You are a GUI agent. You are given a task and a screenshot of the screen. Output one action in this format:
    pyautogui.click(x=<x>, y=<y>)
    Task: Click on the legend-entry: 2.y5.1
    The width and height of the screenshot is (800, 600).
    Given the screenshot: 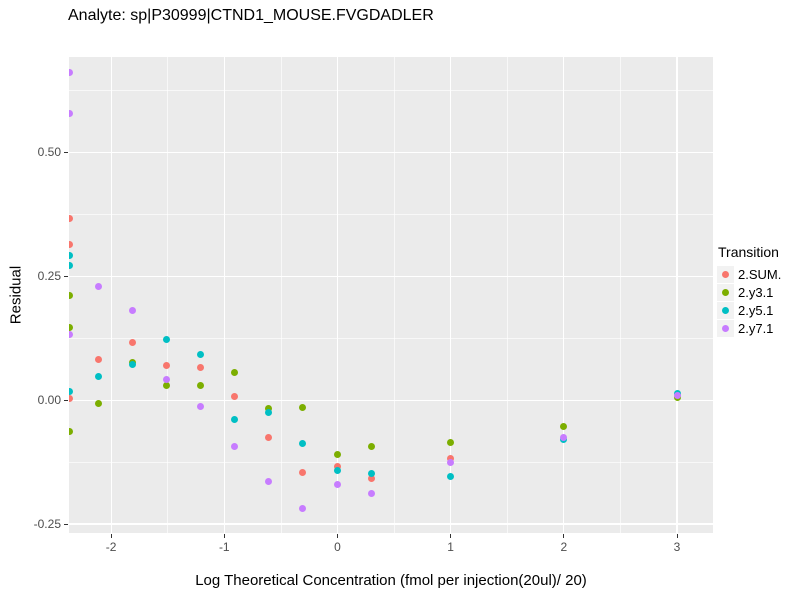 What is the action you would take?
    pyautogui.click(x=749, y=310)
    